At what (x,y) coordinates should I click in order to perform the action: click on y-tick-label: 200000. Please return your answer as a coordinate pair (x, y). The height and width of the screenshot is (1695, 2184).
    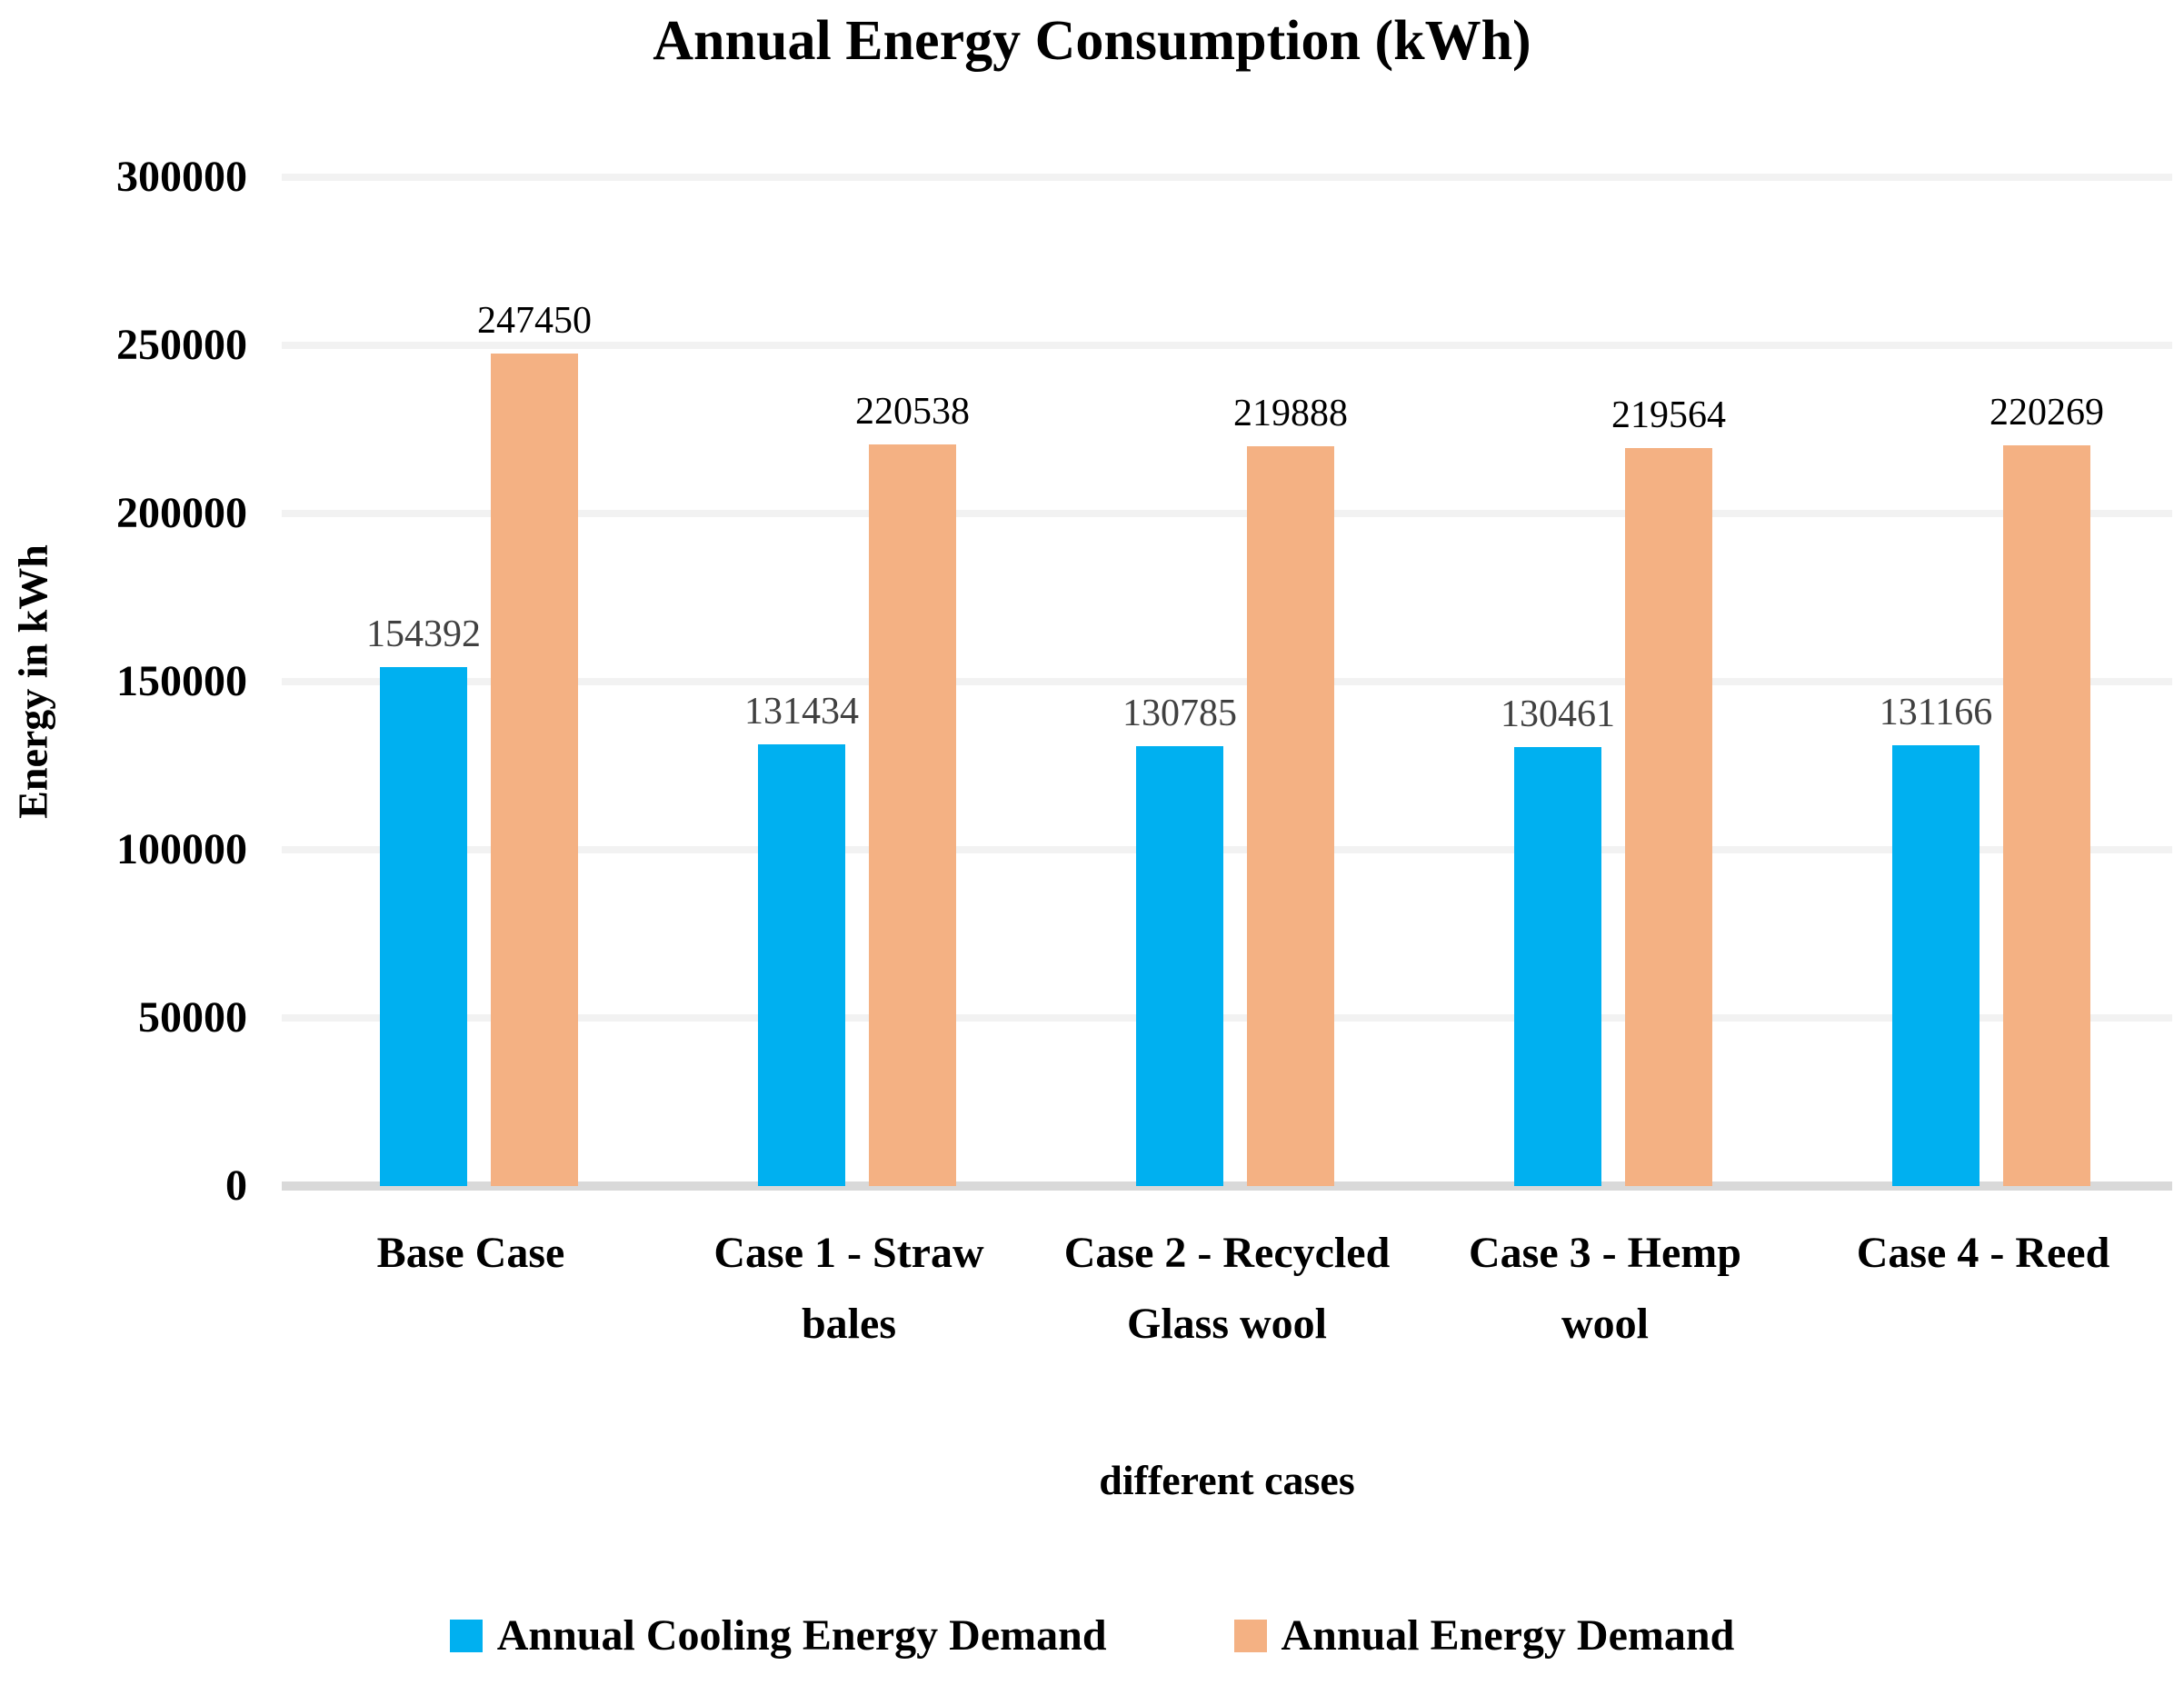
    Looking at the image, I should click on (182, 513).